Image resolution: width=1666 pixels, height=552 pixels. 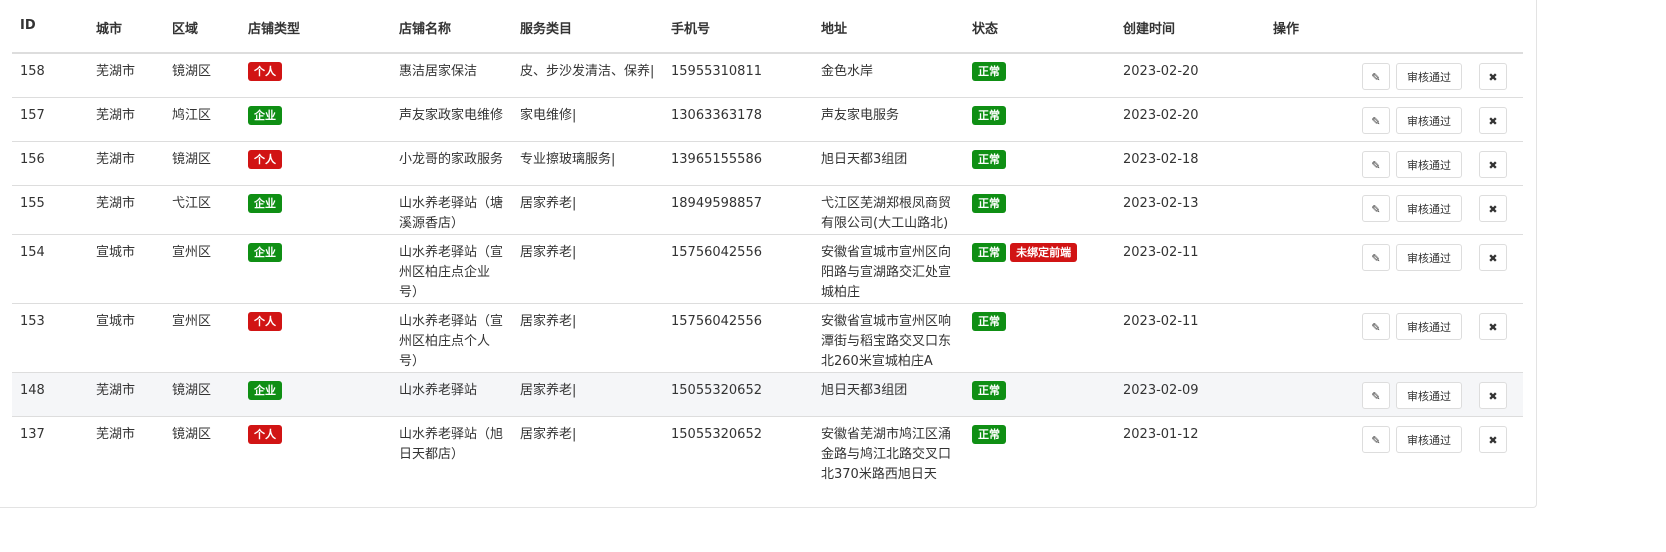 What do you see at coordinates (888, 210) in the screenshot?
I see `cell-address: 弋江区芜湖郑根凤商贸有限公司(大工山路北)` at bounding box center [888, 210].